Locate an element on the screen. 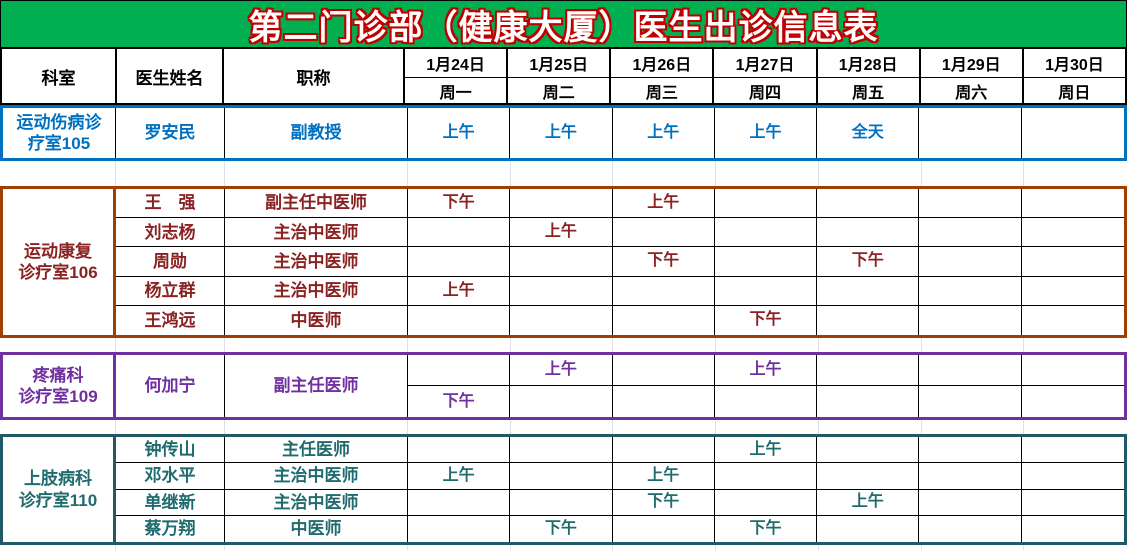 This screenshot has height=550, width=1127. weekday-label: 周三 is located at coordinates (661, 93).